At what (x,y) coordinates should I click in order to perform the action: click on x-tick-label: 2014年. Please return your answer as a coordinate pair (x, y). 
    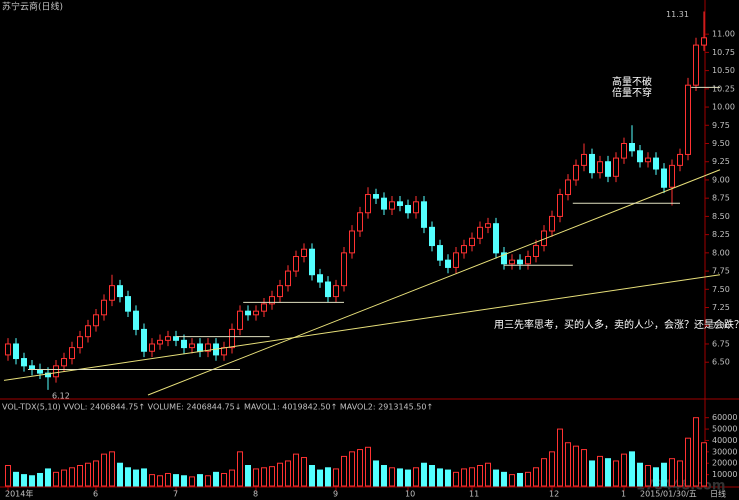
    Looking at the image, I should click on (19, 494).